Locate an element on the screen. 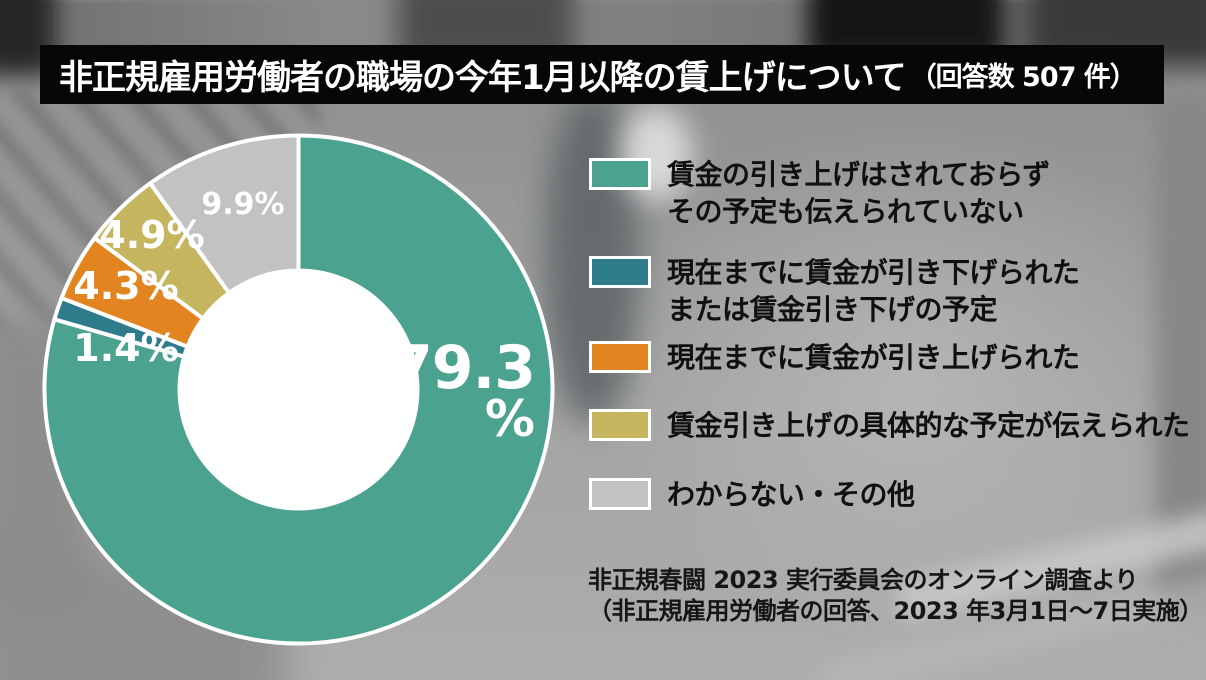  legend-item-wage-cut: 現在までに賃金が引き下げられた または賃金引き下げの予定 is located at coordinates (834, 291).